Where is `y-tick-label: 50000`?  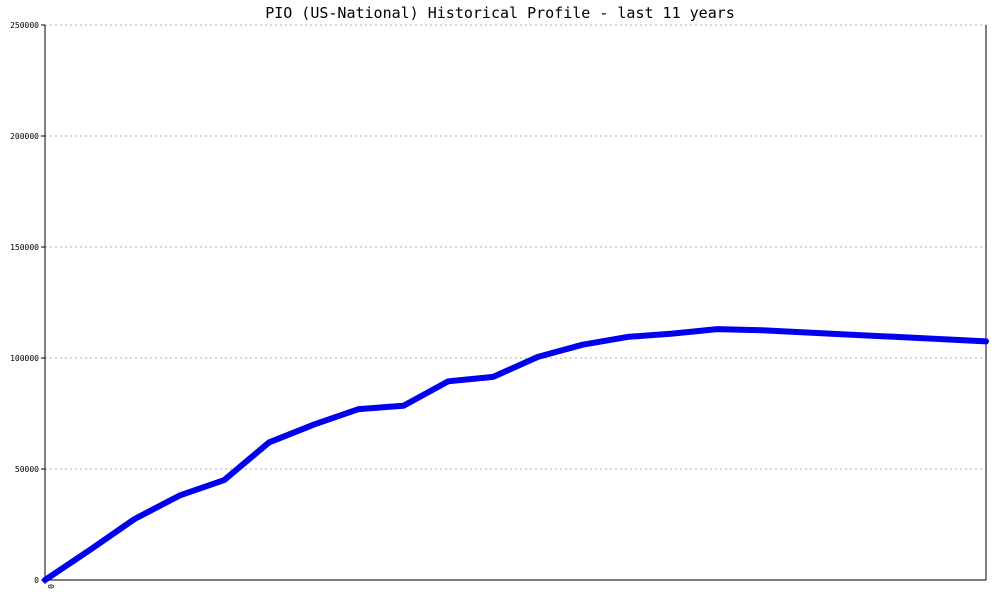 y-tick-label: 50000 is located at coordinates (27, 469).